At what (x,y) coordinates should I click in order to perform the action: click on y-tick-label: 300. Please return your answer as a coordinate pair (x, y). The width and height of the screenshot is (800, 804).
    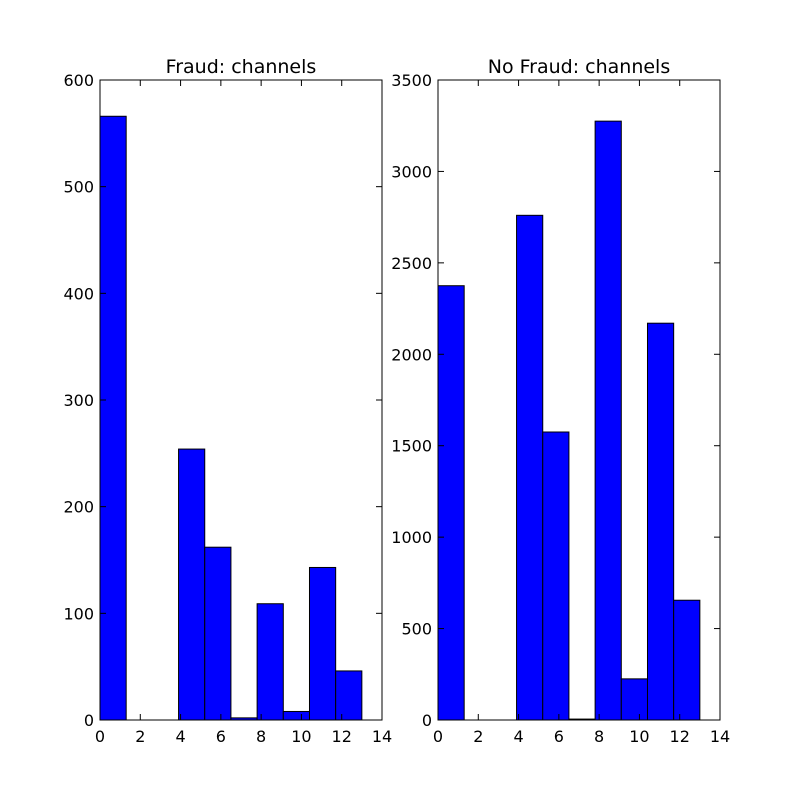
    Looking at the image, I should click on (78, 400).